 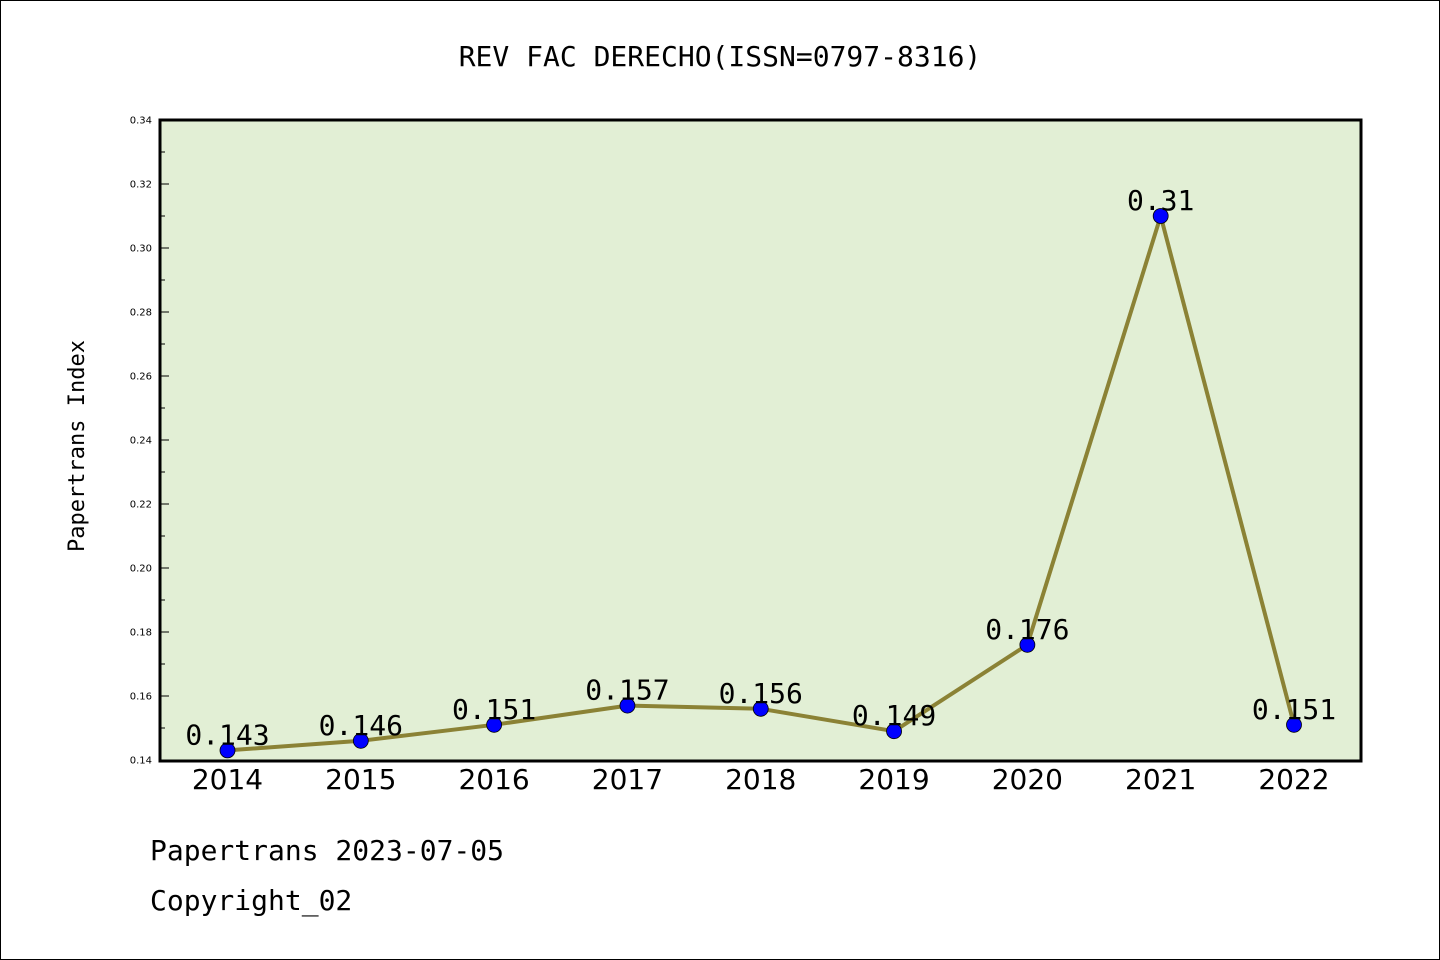 What do you see at coordinates (77, 446) in the screenshot?
I see `y-axis-label: Papertrans Index` at bounding box center [77, 446].